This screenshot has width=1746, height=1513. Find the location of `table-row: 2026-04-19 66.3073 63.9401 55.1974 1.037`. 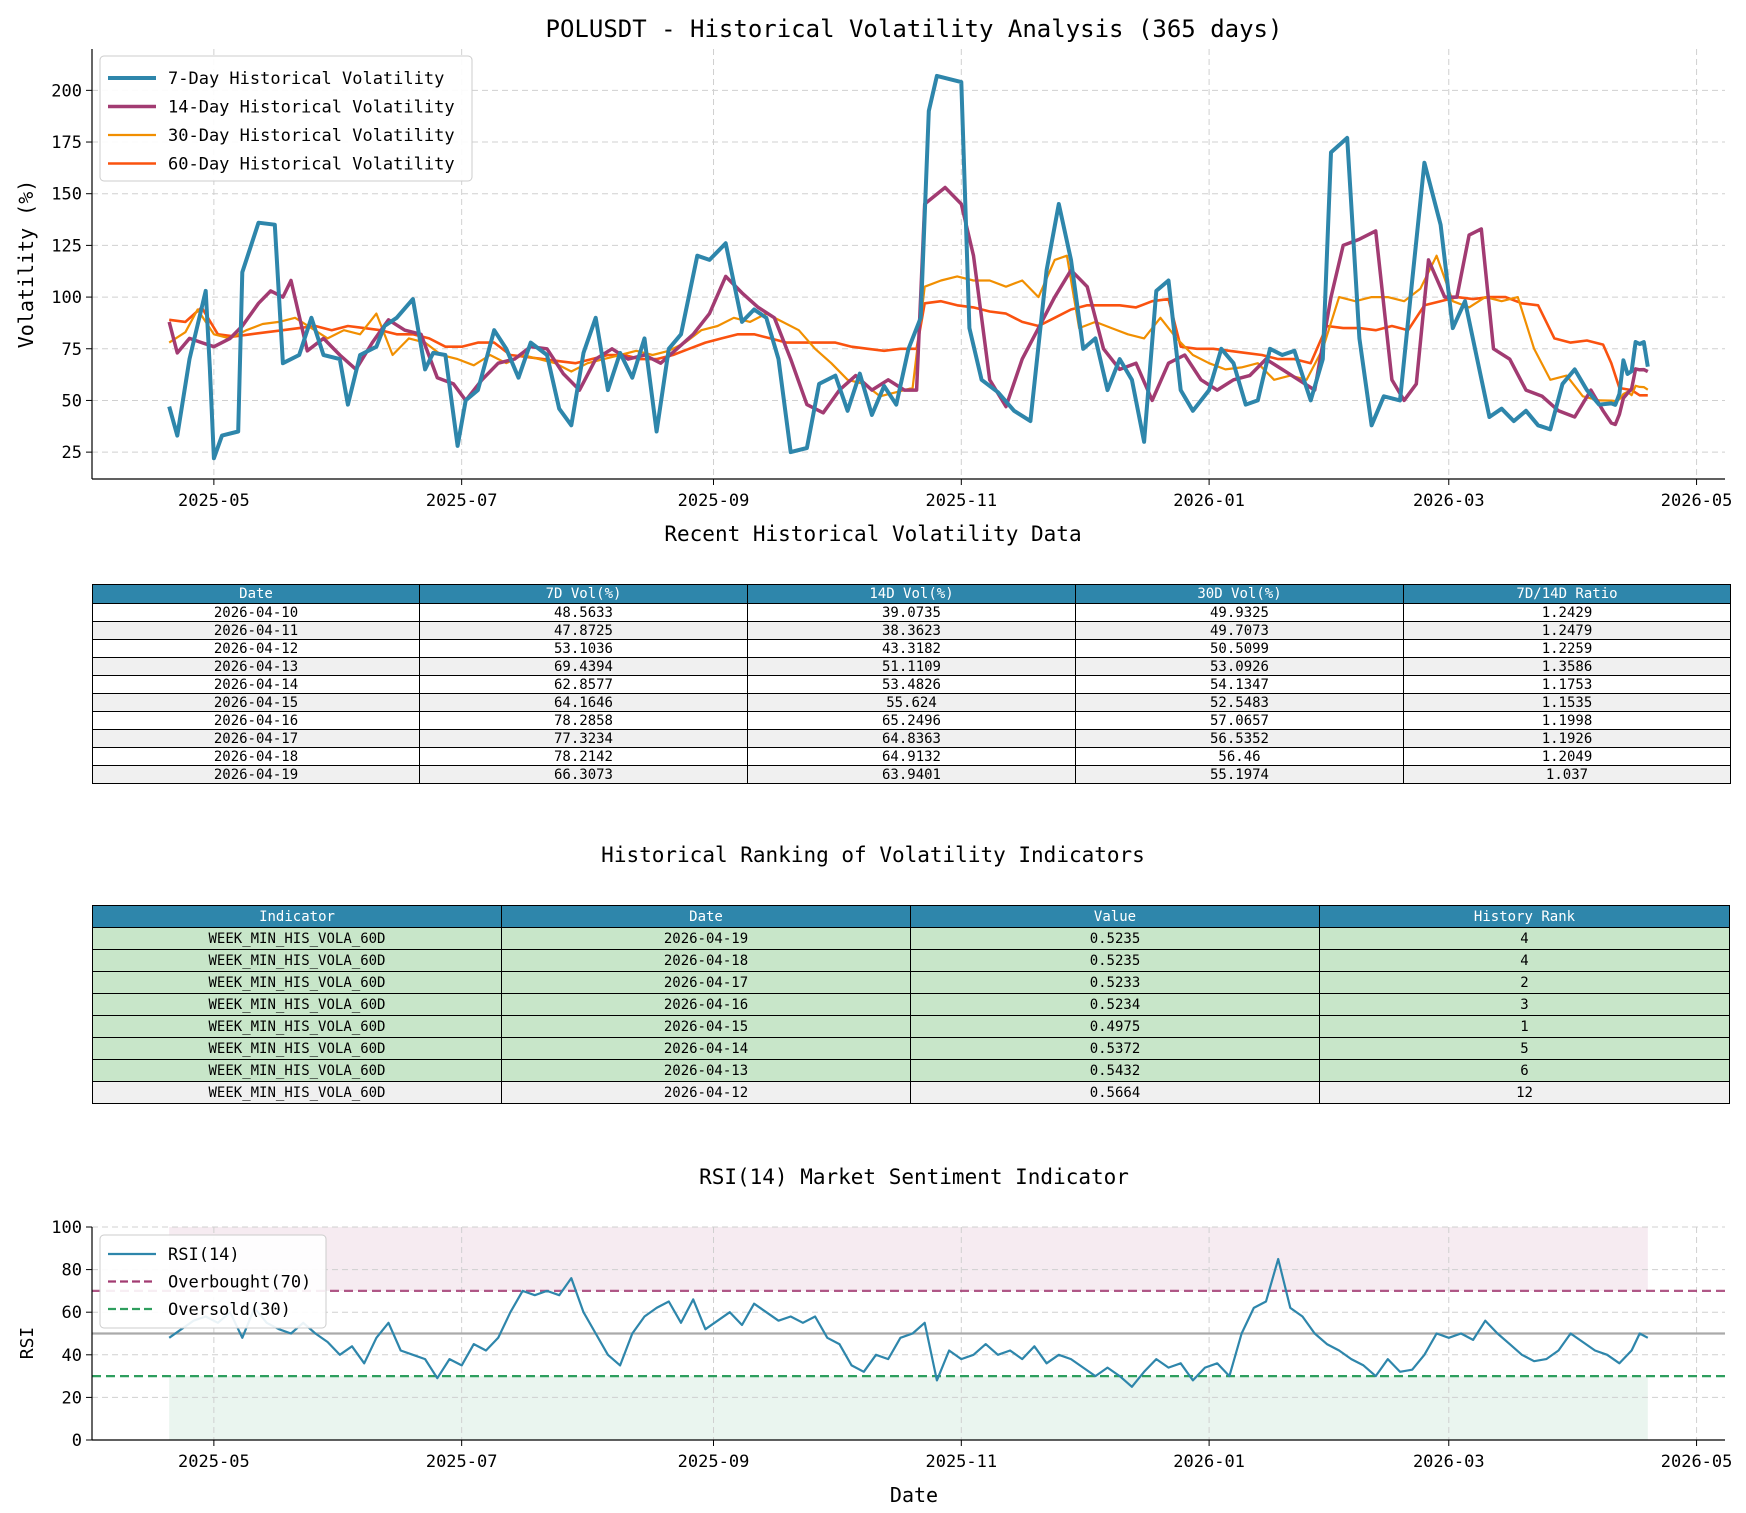

table-row: 2026-04-19 66.3073 63.9401 55.1974 1.037 is located at coordinates (911, 774).